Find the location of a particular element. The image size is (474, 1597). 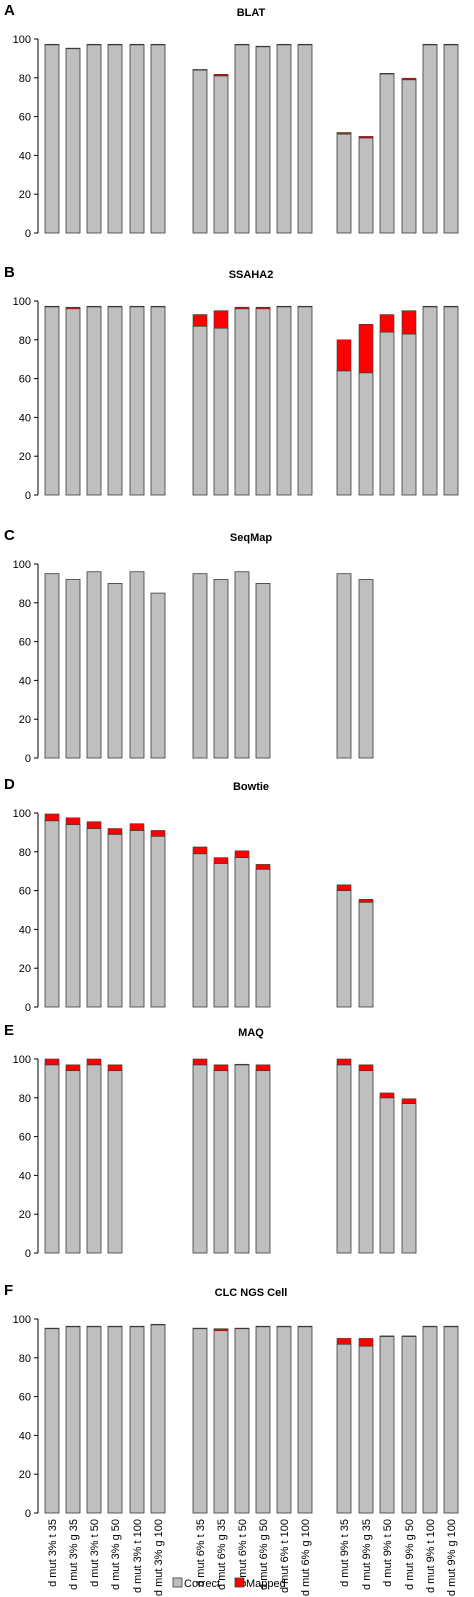

y-tick-label: 20 is located at coordinates (25, 1215).